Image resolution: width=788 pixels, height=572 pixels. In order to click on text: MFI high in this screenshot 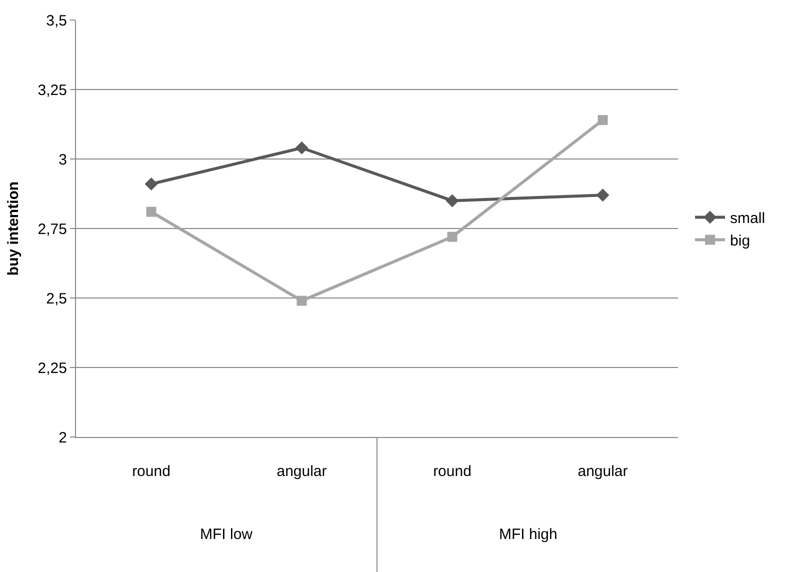, I will do `click(528, 534)`.